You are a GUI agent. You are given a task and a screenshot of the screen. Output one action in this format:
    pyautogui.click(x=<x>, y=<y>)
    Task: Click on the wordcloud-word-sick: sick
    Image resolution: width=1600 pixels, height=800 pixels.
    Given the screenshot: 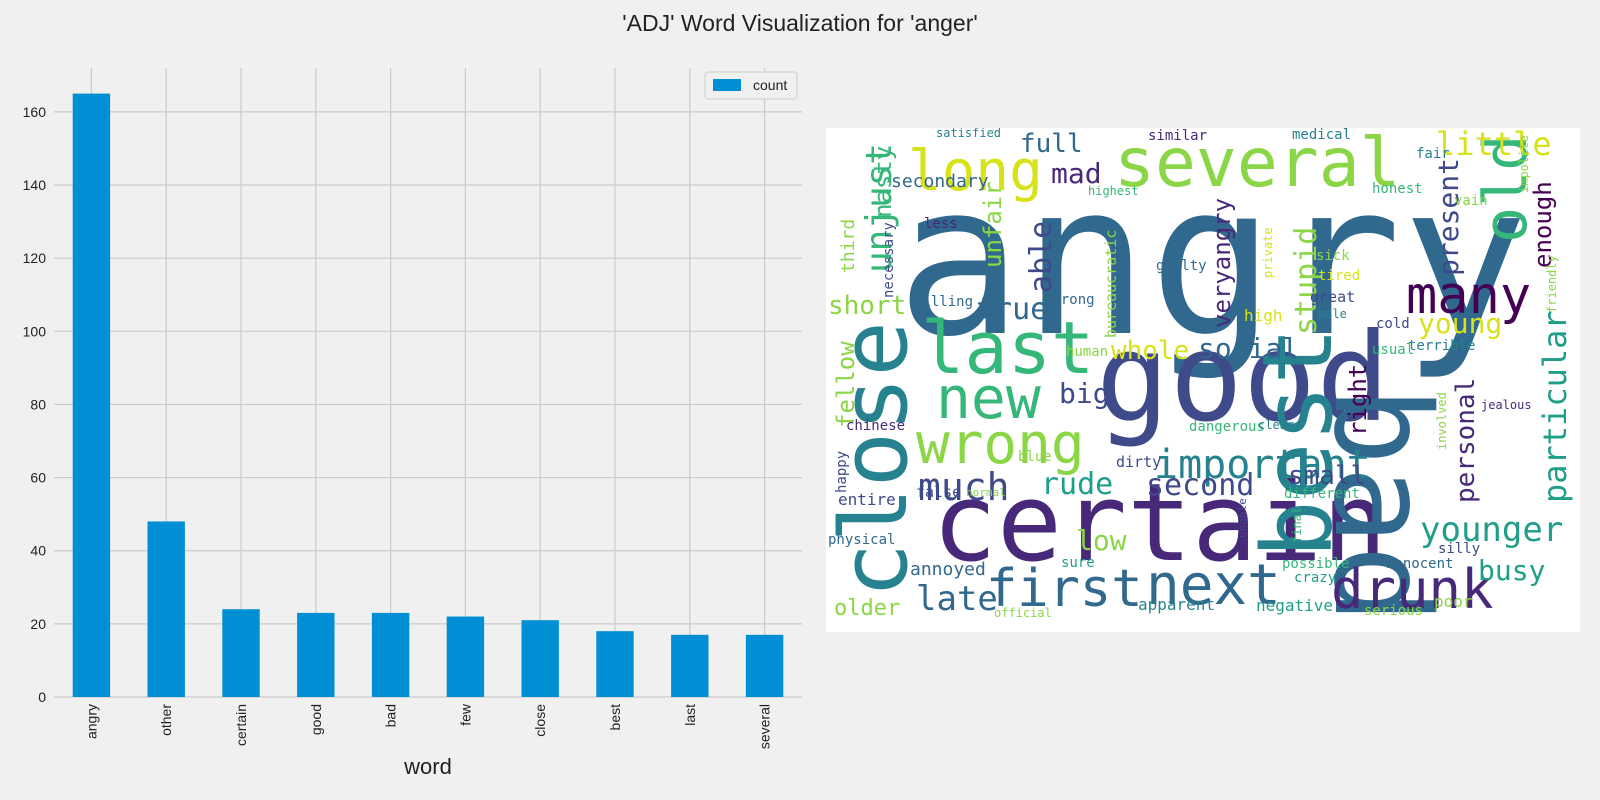 What is the action you would take?
    pyautogui.click(x=1333, y=256)
    